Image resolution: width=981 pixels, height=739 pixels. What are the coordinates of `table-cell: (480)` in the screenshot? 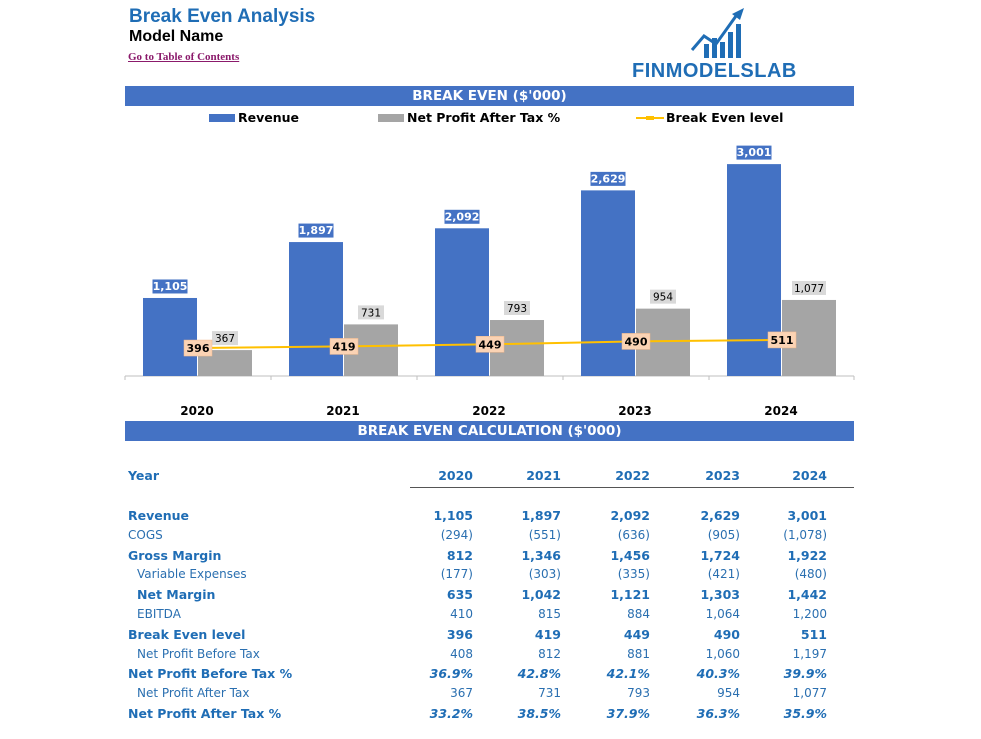 It's located at (810, 574).